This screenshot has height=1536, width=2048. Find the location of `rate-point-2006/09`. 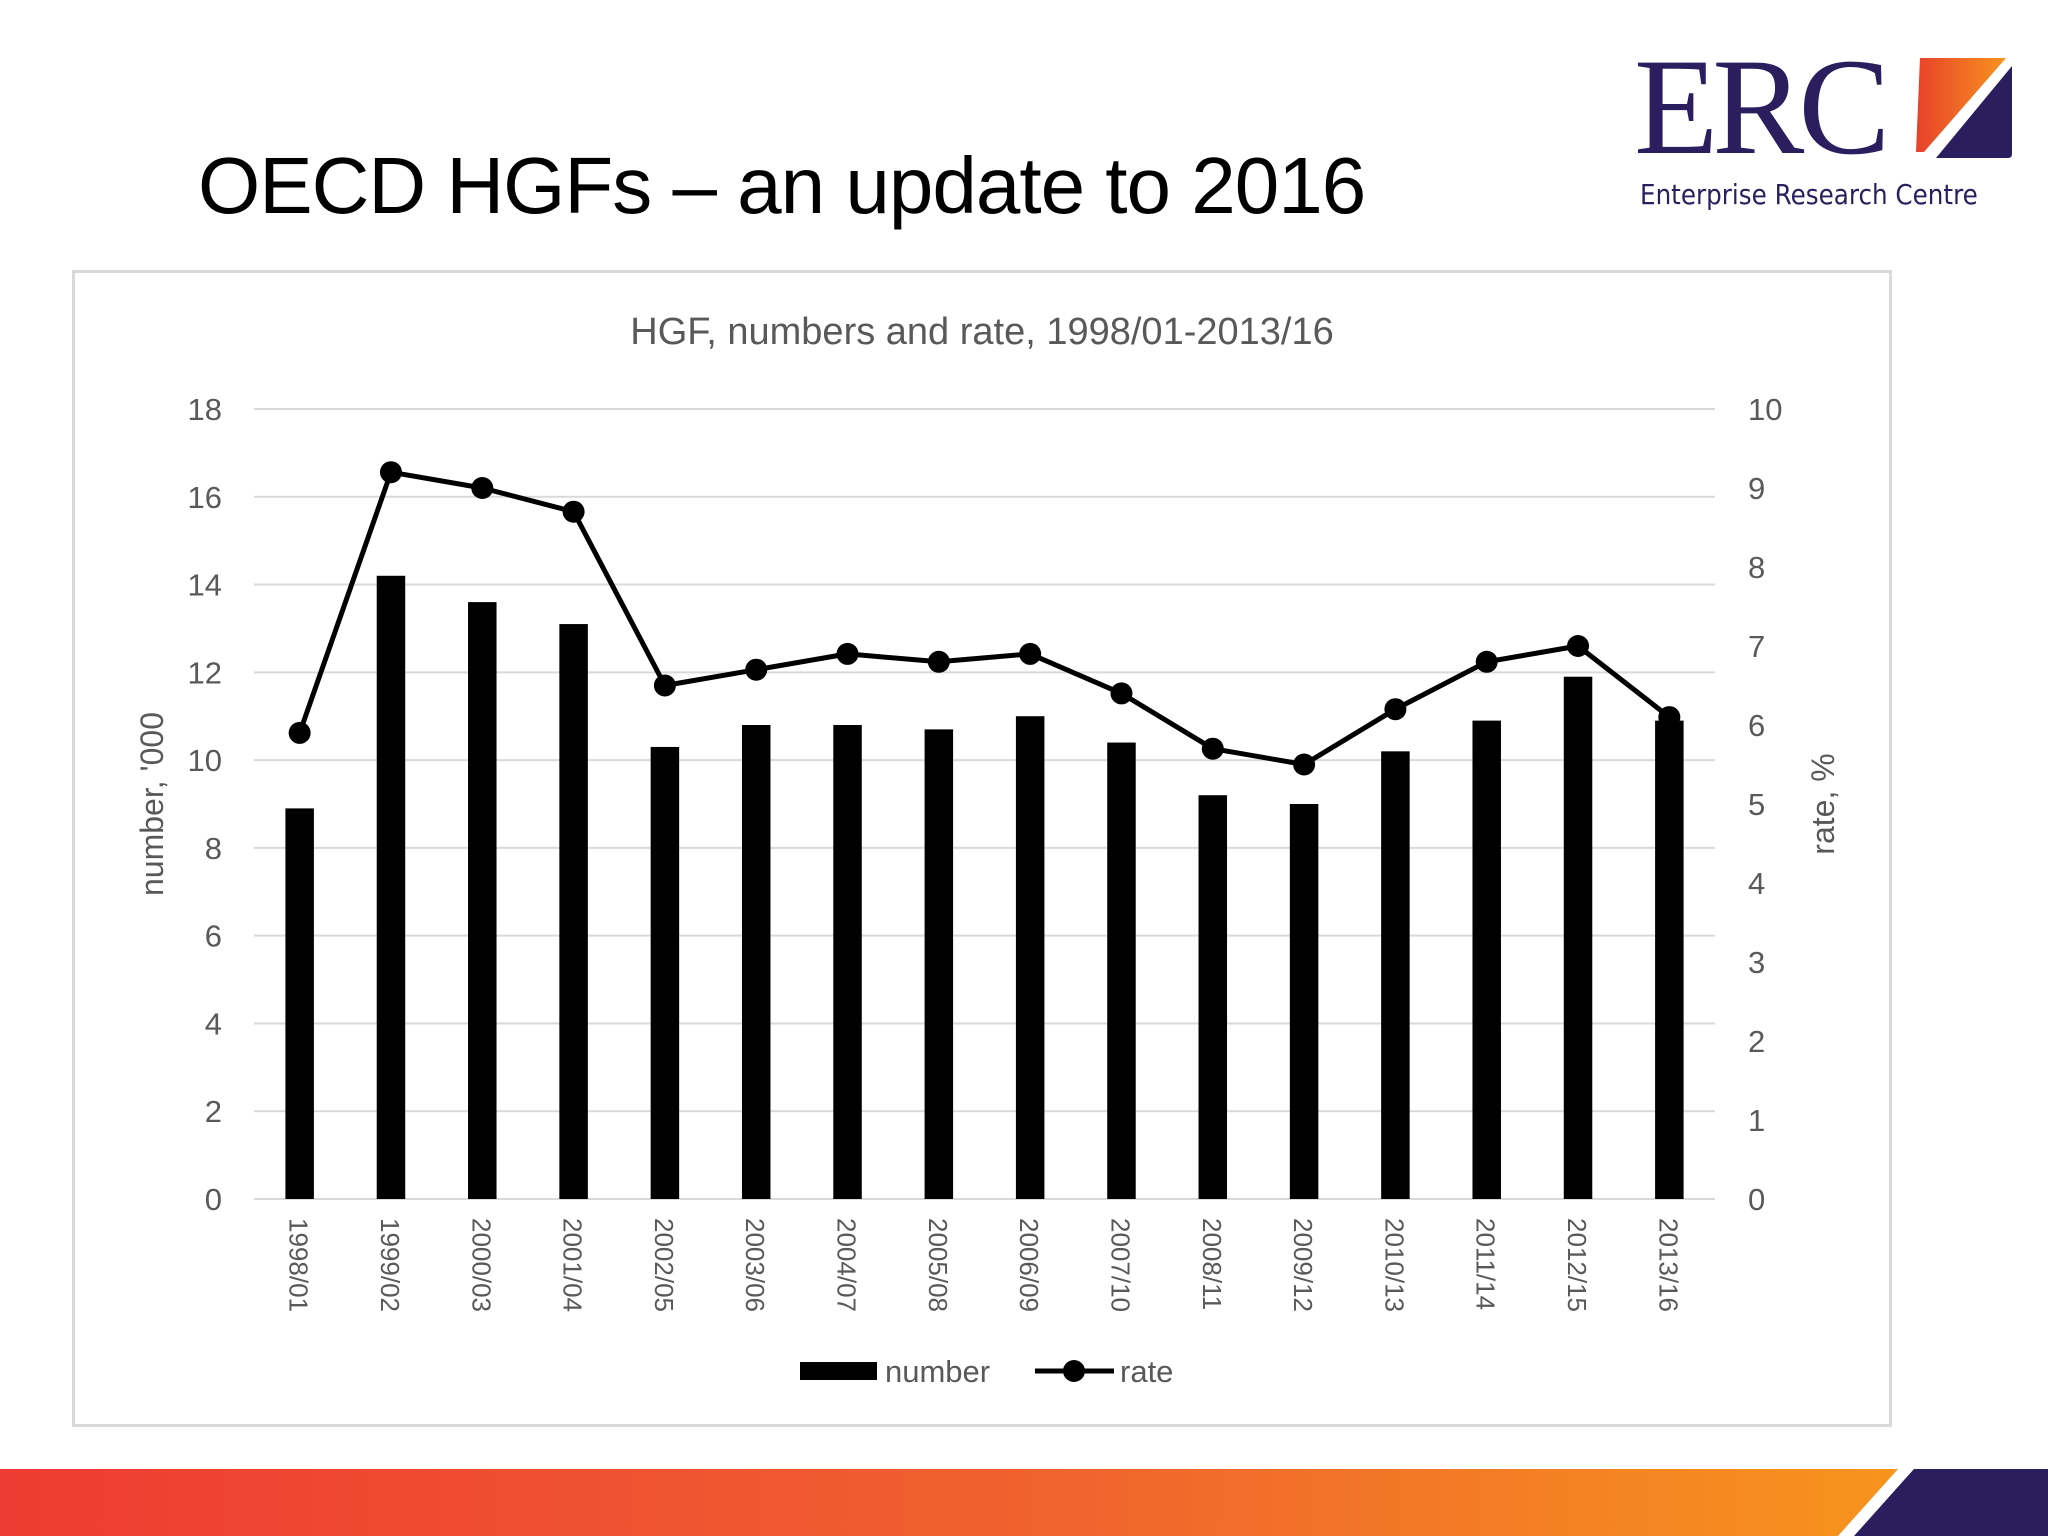

rate-point-2006/09 is located at coordinates (1030, 653).